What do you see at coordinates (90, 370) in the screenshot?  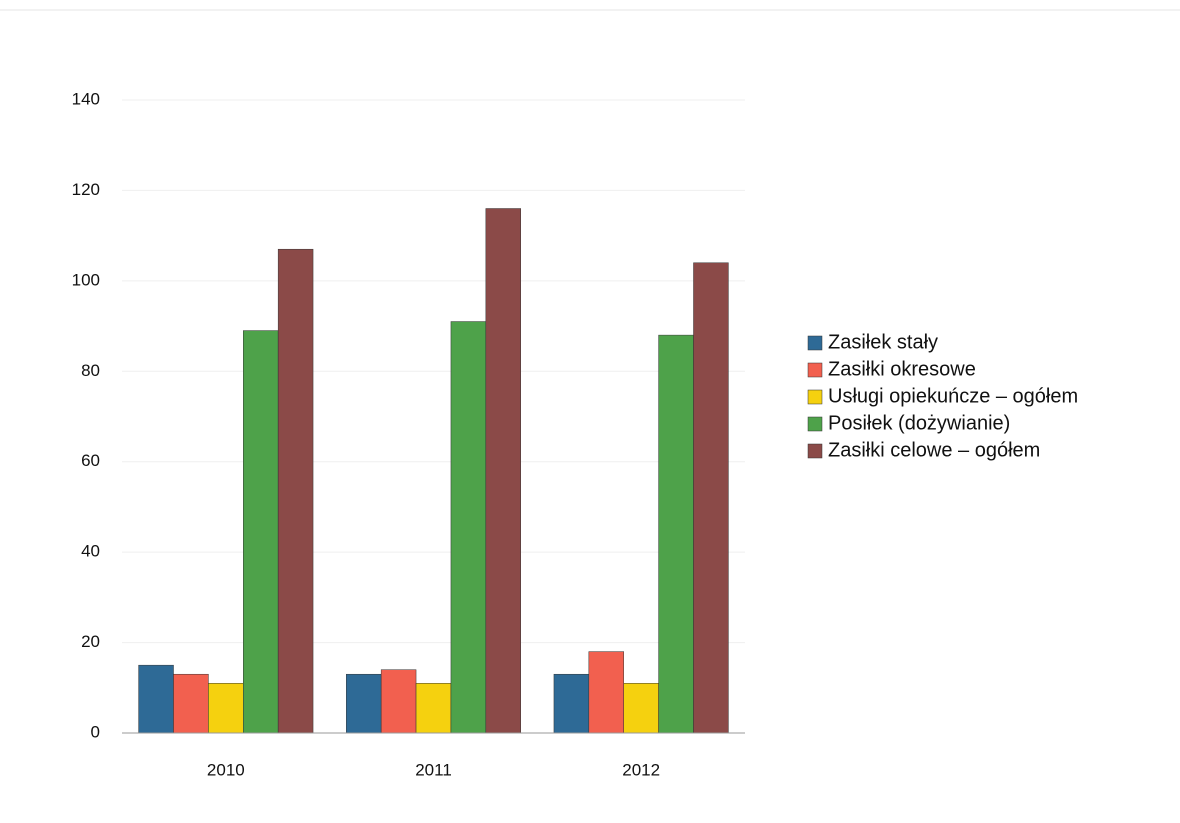 I see `y-tick-label: 80` at bounding box center [90, 370].